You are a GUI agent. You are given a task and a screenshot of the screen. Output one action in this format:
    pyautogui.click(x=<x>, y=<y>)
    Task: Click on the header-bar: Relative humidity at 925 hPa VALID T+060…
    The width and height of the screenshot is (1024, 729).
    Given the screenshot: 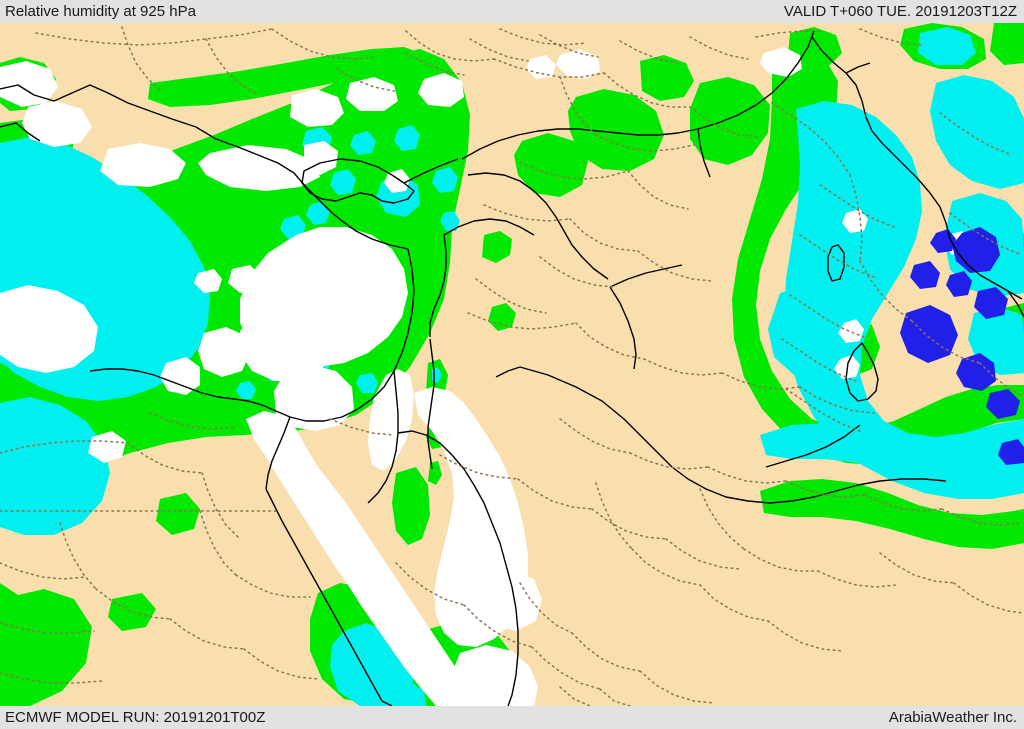 What is the action you would take?
    pyautogui.click(x=512, y=11)
    